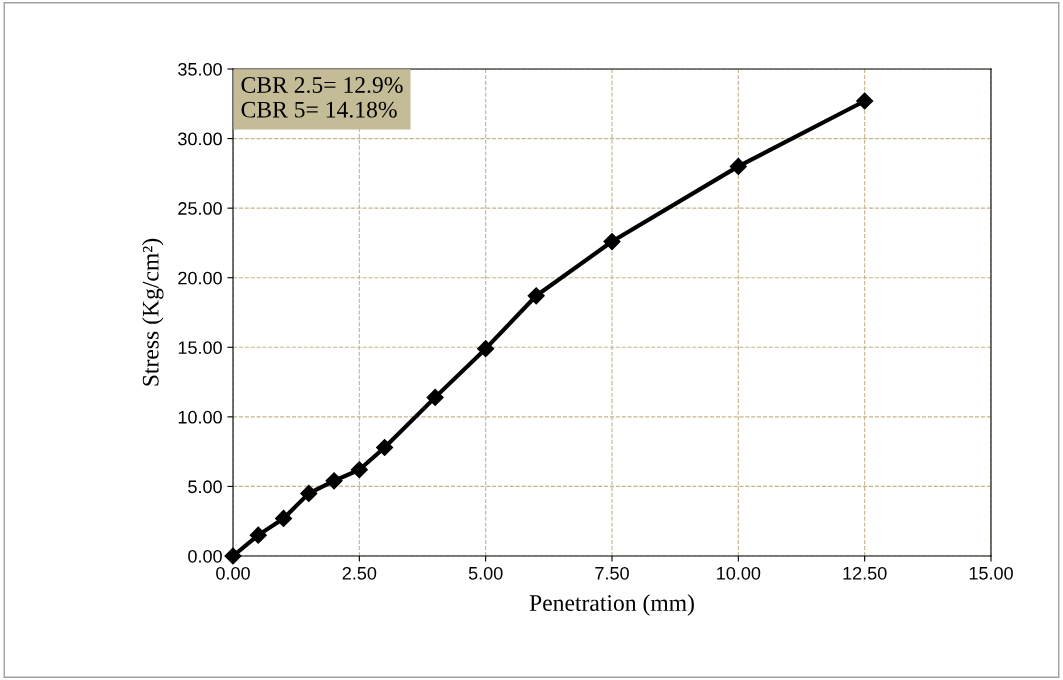 This screenshot has width=1063, height=680. What do you see at coordinates (739, 573) in the screenshot?
I see `x-tick-label: 10.00` at bounding box center [739, 573].